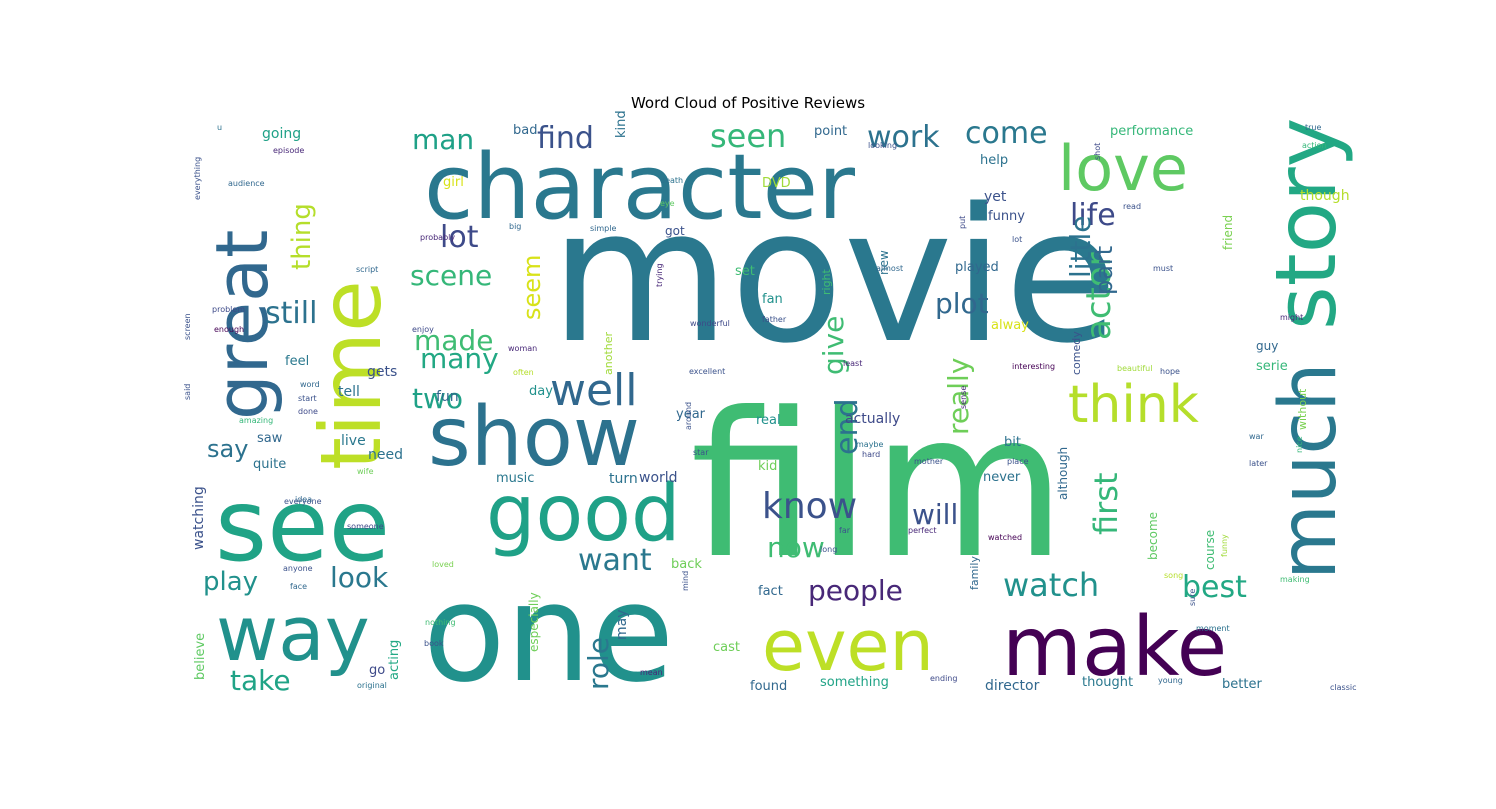  Describe the element at coordinates (847, 426) in the screenshot. I see `word-end: end` at that location.